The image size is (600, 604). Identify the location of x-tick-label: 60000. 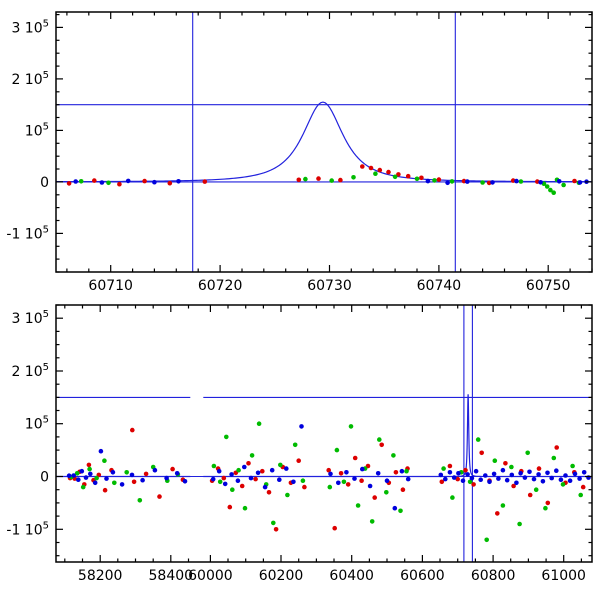
(210, 576).